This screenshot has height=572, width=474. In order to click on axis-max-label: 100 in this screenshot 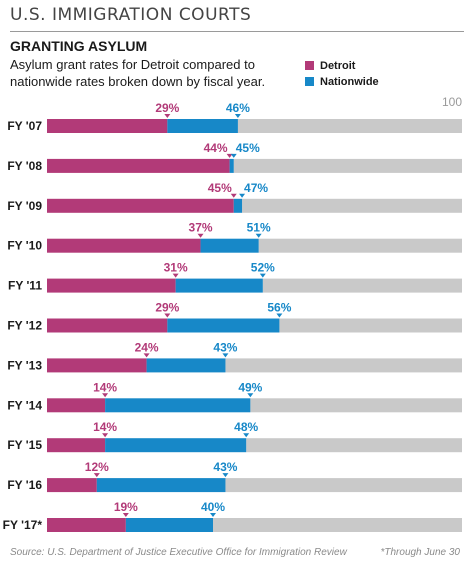, I will do `click(452, 102)`.